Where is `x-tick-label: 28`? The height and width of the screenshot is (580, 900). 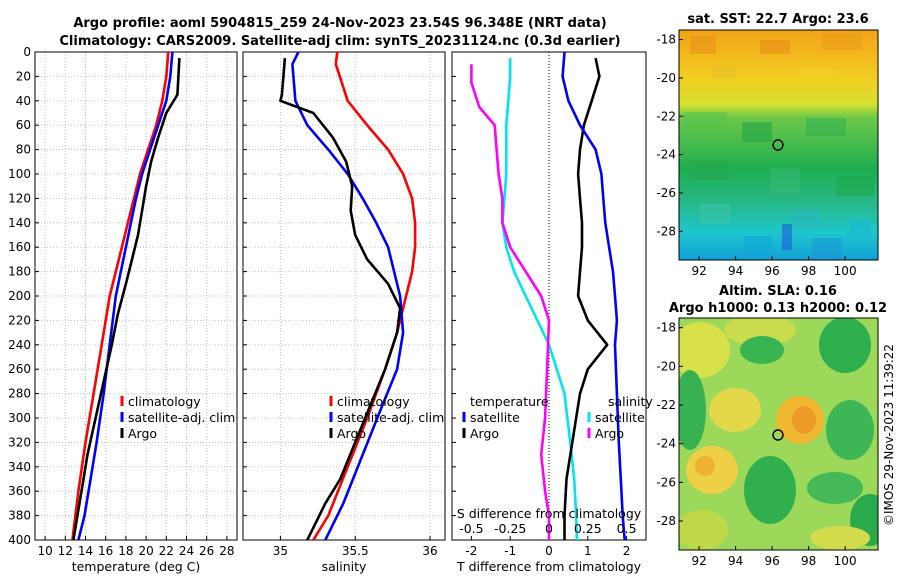 x-tick-label: 28 is located at coordinates (226, 551).